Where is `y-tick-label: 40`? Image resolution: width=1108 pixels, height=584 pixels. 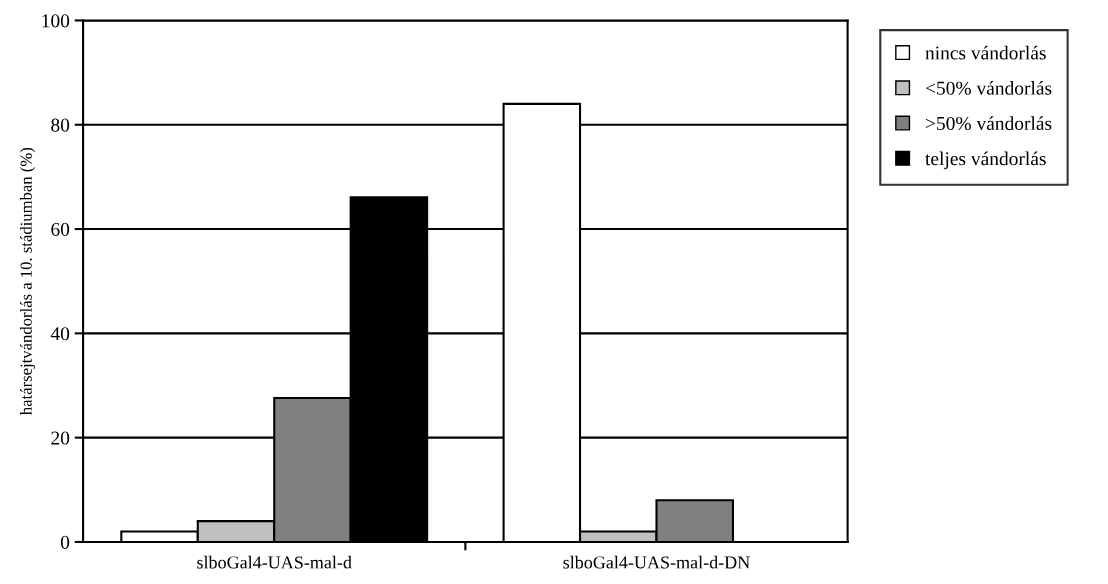 y-tick-label: 40 is located at coordinates (60, 334).